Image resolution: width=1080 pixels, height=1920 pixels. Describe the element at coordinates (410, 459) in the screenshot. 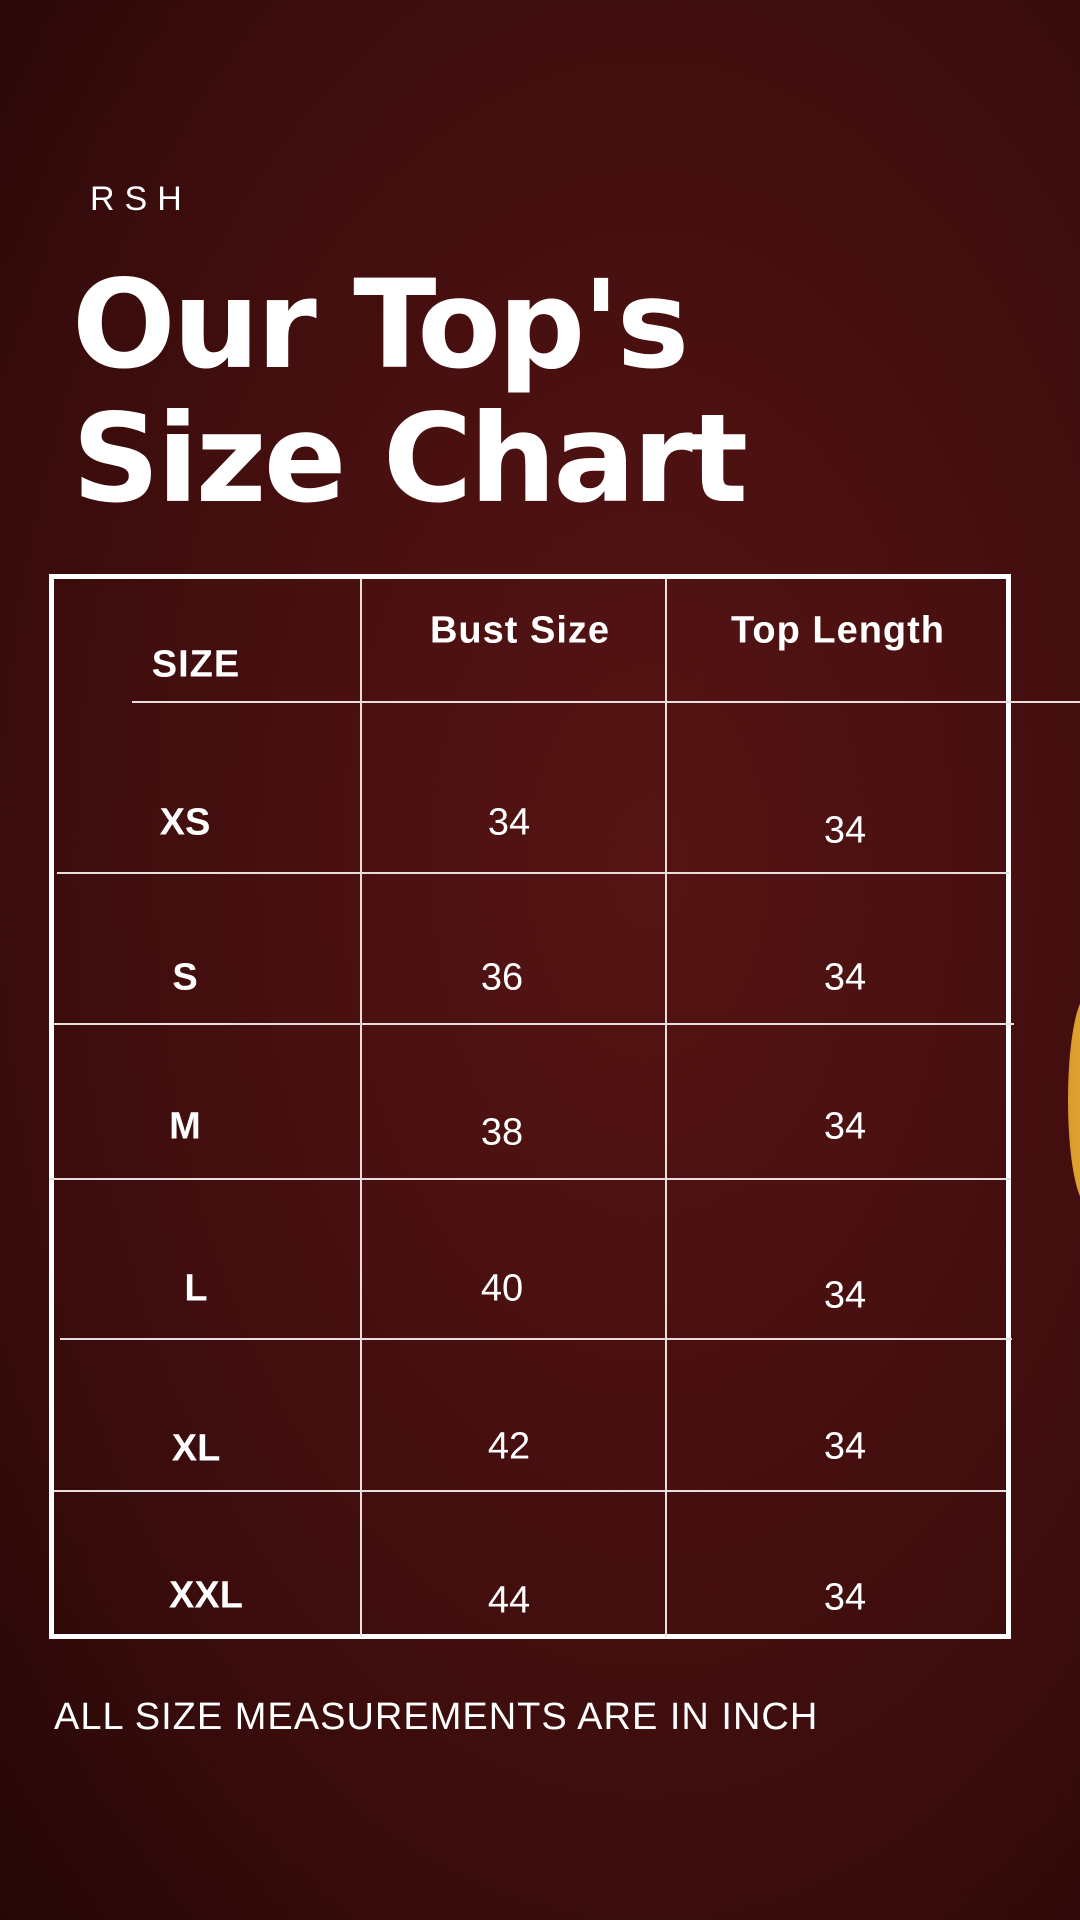

I see `title-line-2: Size Chart` at that location.